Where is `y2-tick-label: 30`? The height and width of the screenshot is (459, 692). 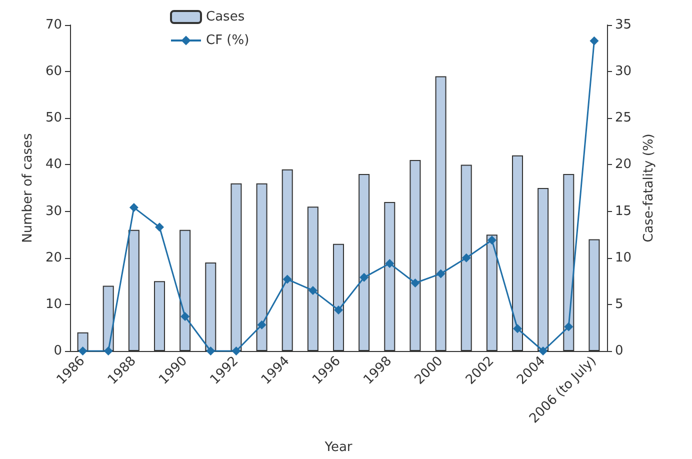
y2-tick-label: 30 is located at coordinates (623, 72).